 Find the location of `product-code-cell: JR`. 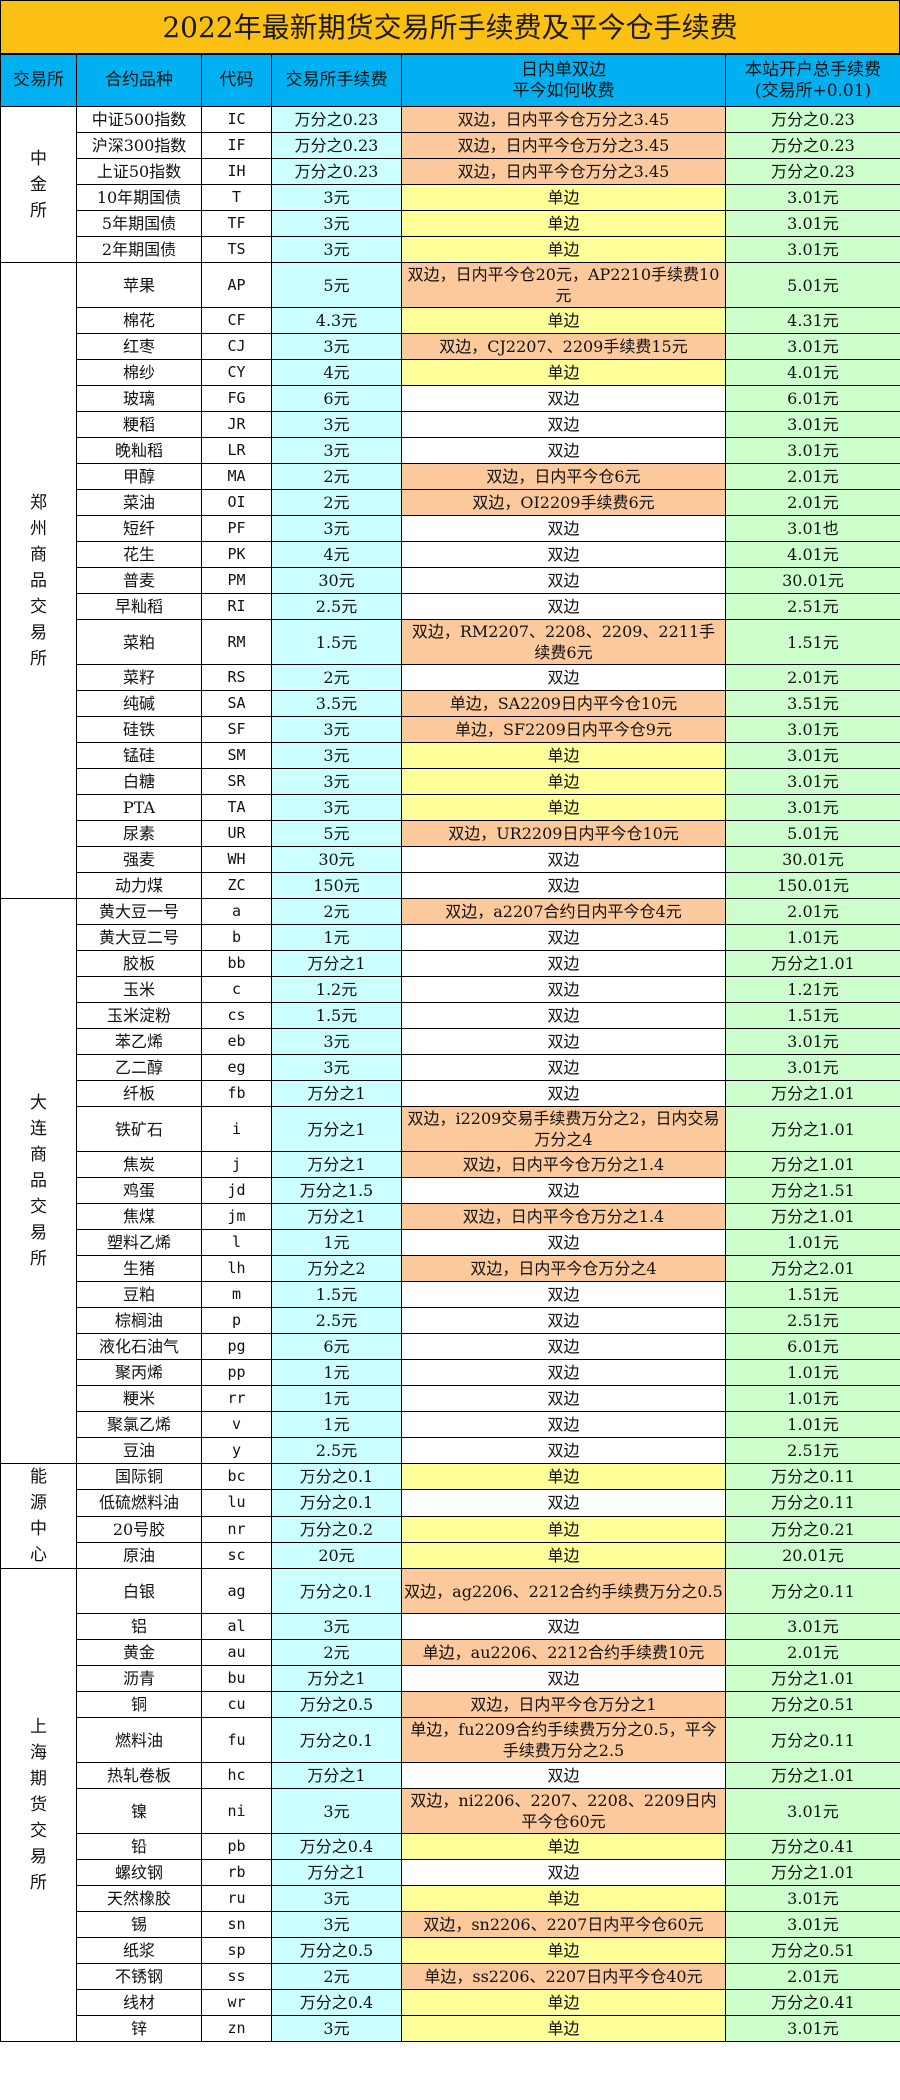

product-code-cell: JR is located at coordinates (236, 424).